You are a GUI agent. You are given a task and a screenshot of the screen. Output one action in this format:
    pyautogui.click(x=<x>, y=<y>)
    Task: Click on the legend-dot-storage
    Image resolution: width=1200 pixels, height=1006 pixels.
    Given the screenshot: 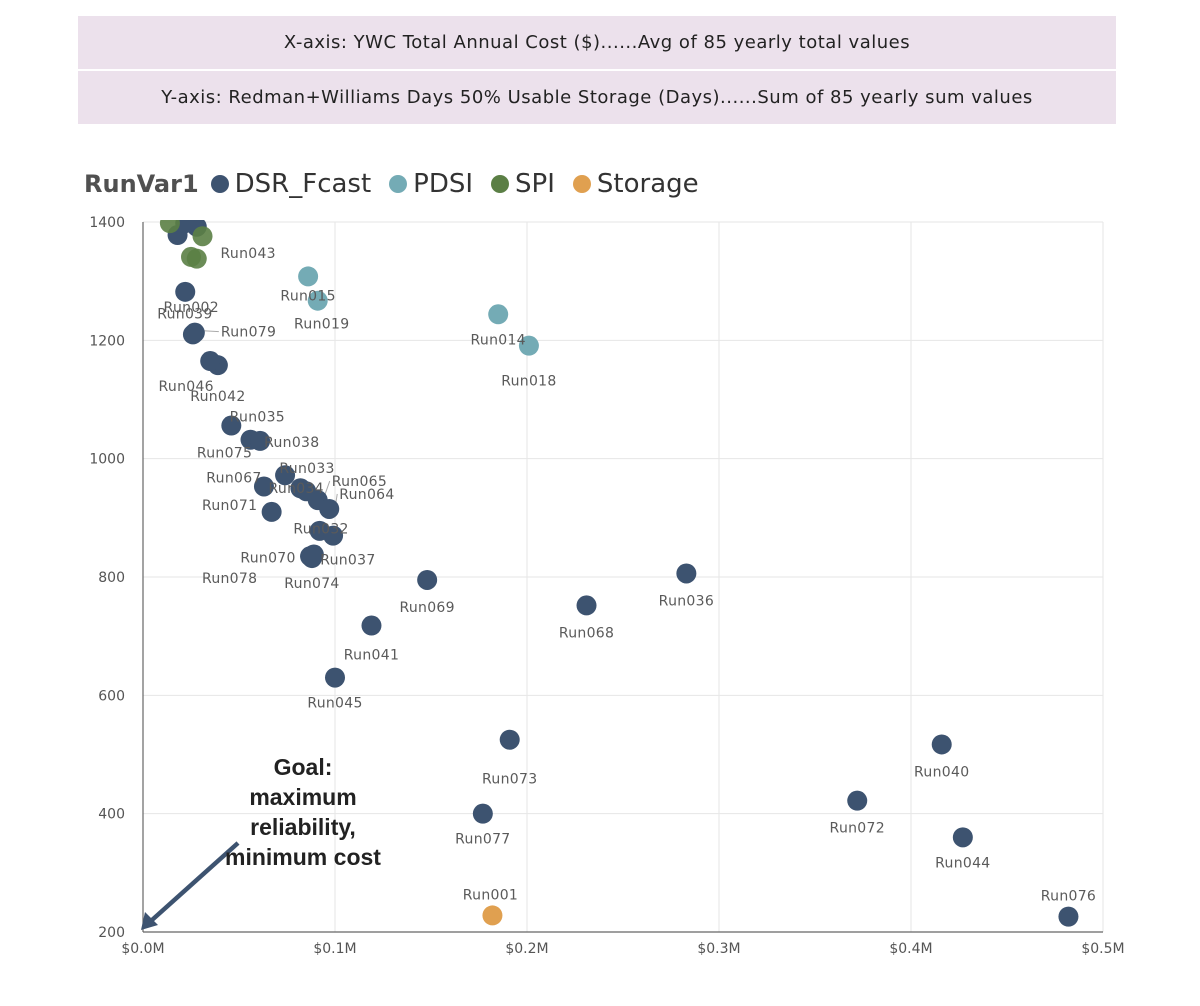 What is the action you would take?
    pyautogui.click(x=581, y=184)
    